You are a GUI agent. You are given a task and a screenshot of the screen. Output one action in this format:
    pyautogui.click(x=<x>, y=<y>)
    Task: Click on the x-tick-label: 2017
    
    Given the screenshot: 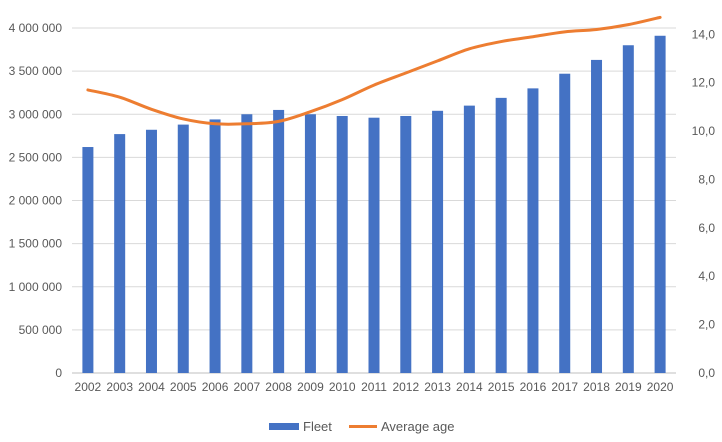 What is the action you would take?
    pyautogui.click(x=564, y=387)
    